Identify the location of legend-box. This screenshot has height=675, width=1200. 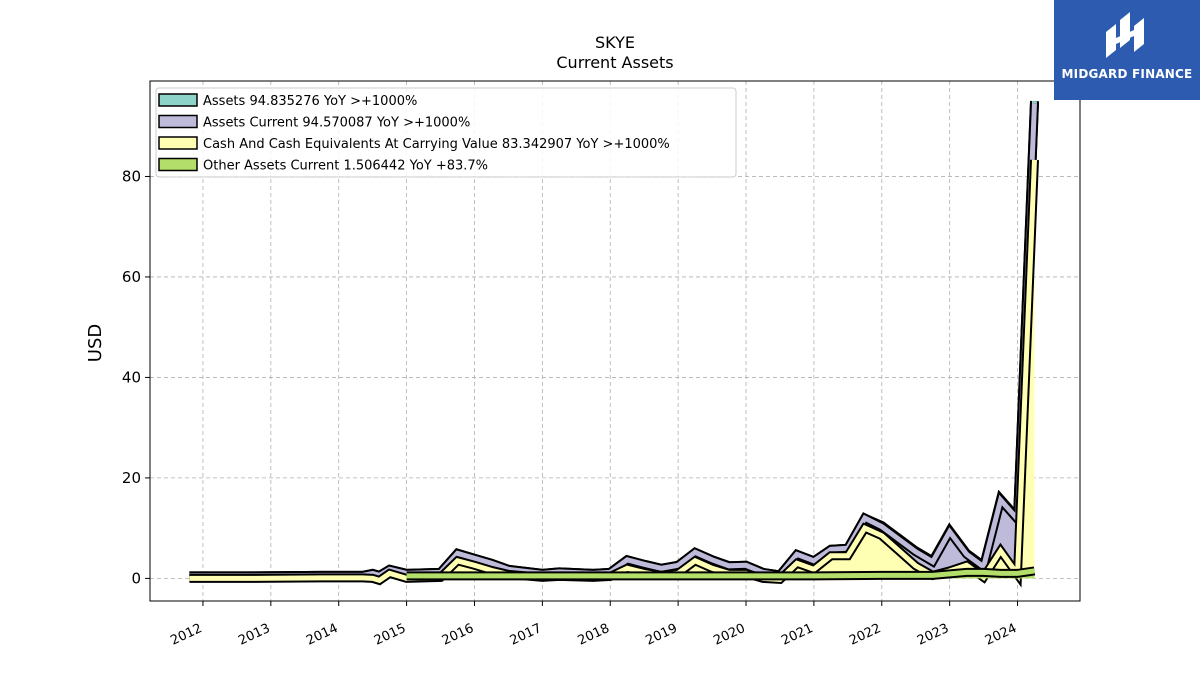
(446, 132).